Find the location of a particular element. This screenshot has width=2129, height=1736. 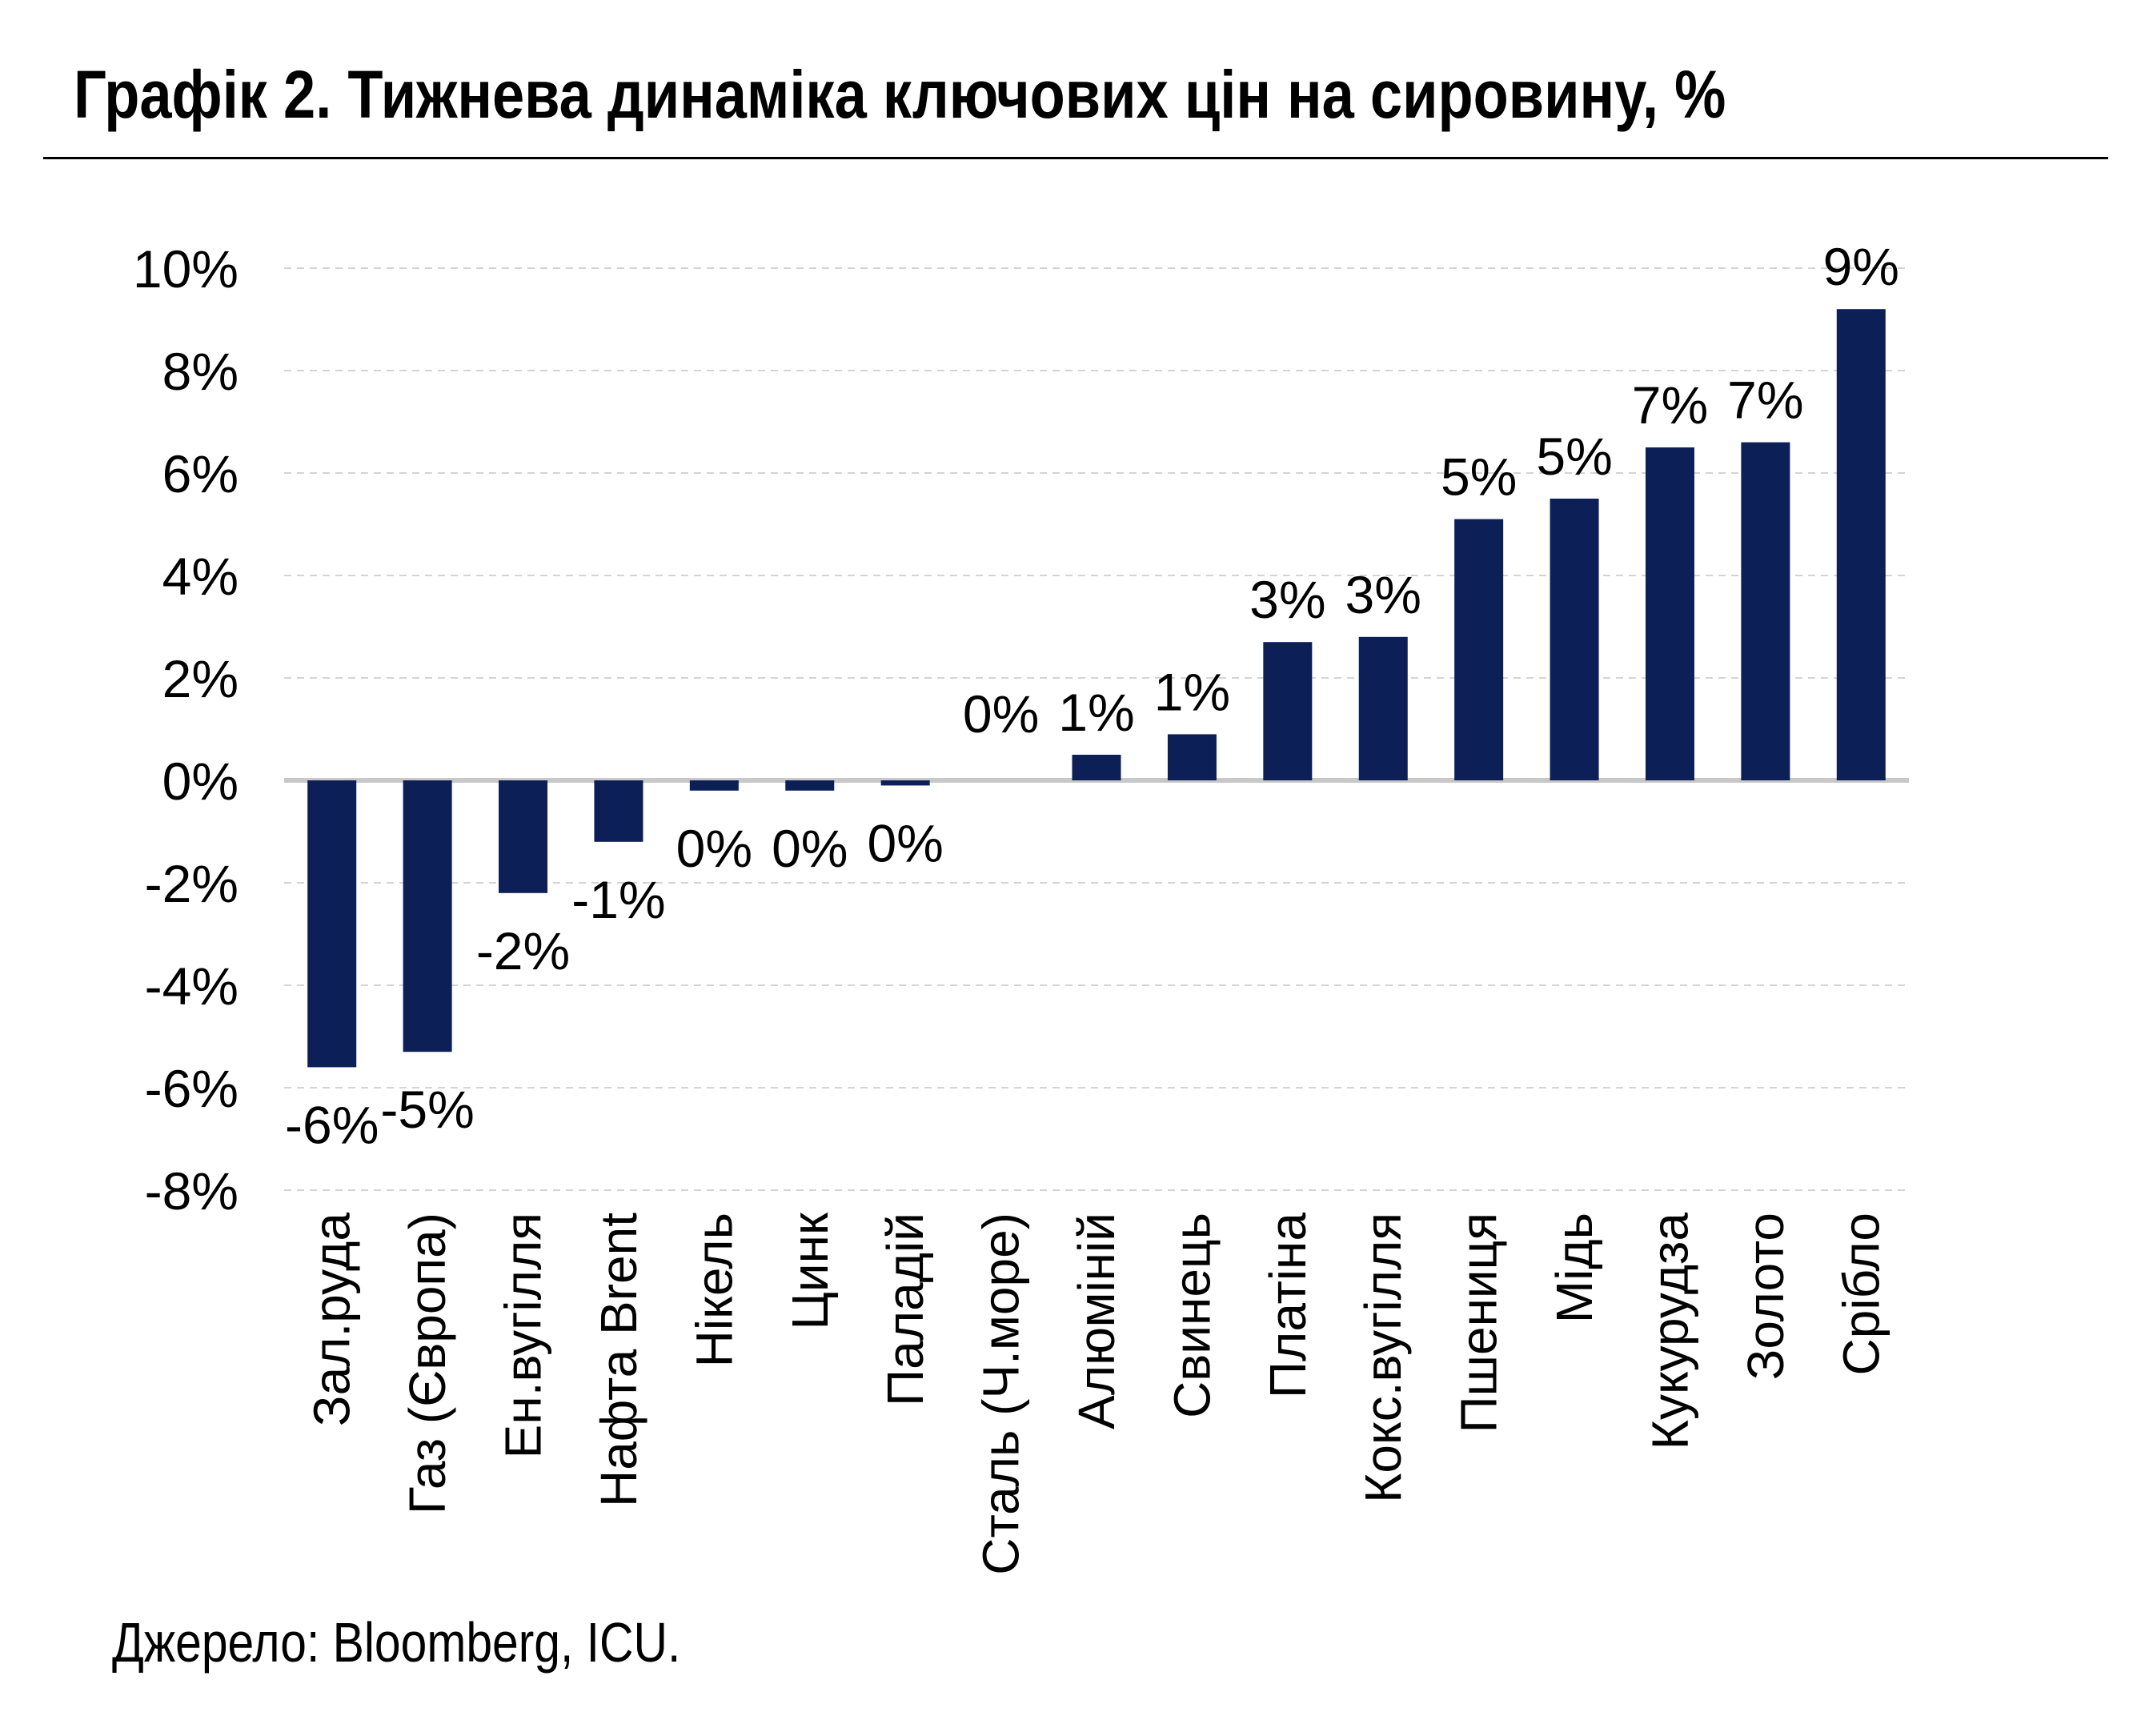

category-label: Кокс.вугілля is located at coordinates (1383, 1358).